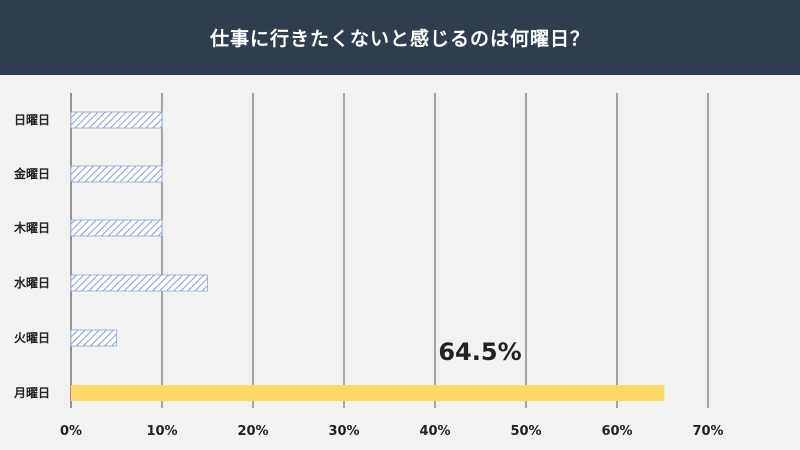  What do you see at coordinates (31, 173) in the screenshot?
I see `category-label: 金曜日` at bounding box center [31, 173].